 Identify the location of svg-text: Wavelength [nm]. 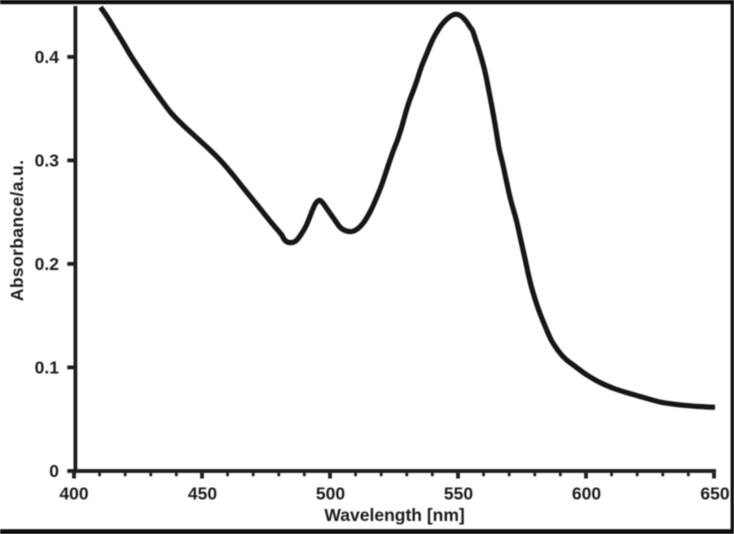
(394, 515).